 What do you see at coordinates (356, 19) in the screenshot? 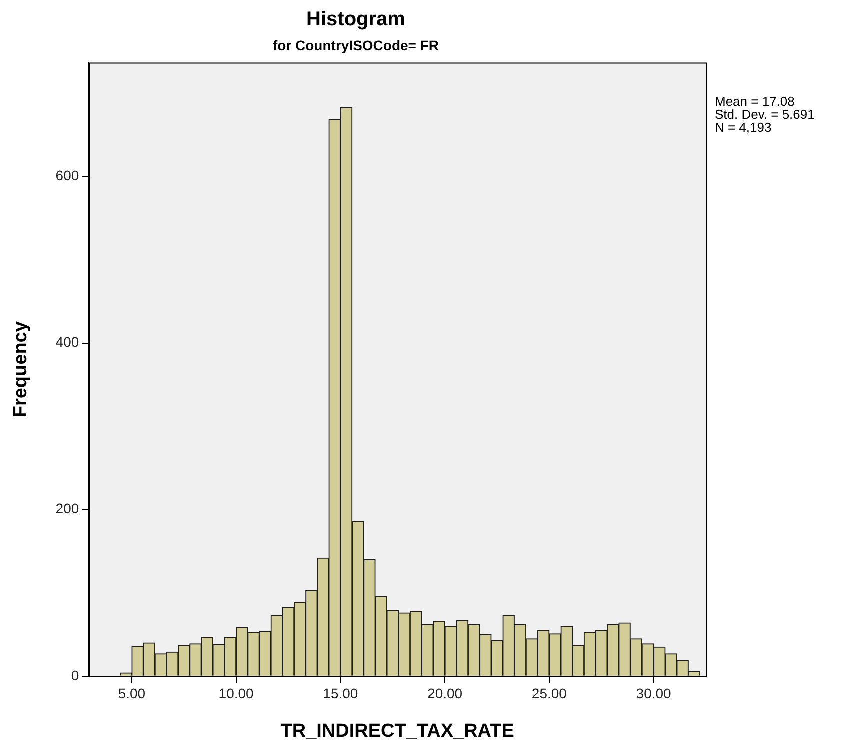
I see `chart-title: Histogram` at bounding box center [356, 19].